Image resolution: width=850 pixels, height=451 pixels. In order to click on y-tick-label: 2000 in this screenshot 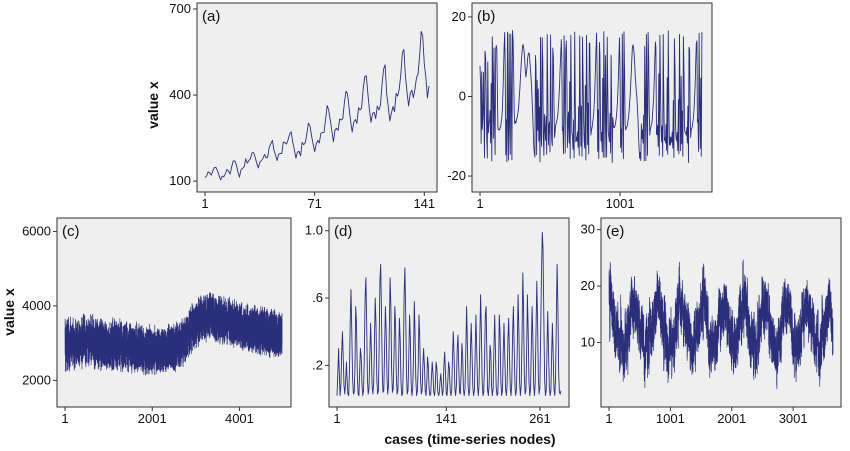, I will do `click(36, 379)`.